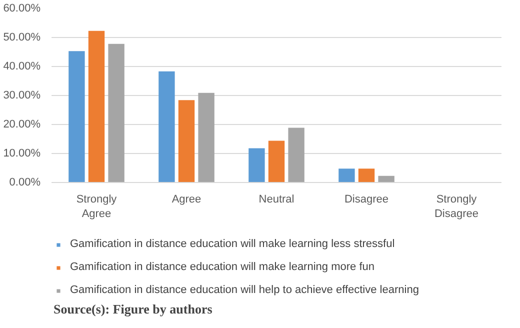 The width and height of the screenshot is (520, 328). What do you see at coordinates (22, 96) in the screenshot?
I see `y-tick-label: 30.00%` at bounding box center [22, 96].